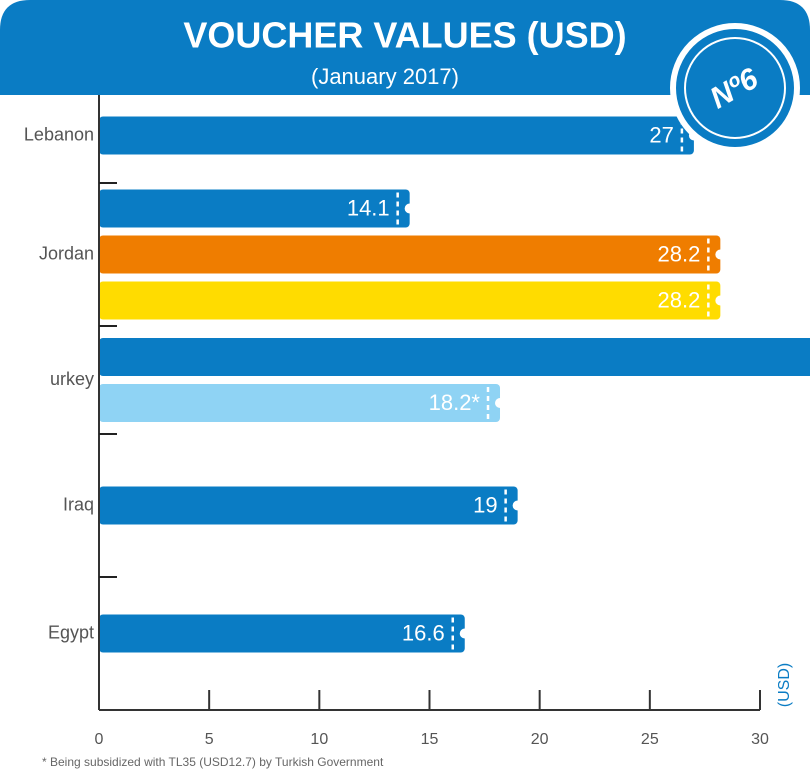 The image size is (810, 776). I want to click on value-label: 14.1, so click(368, 207).